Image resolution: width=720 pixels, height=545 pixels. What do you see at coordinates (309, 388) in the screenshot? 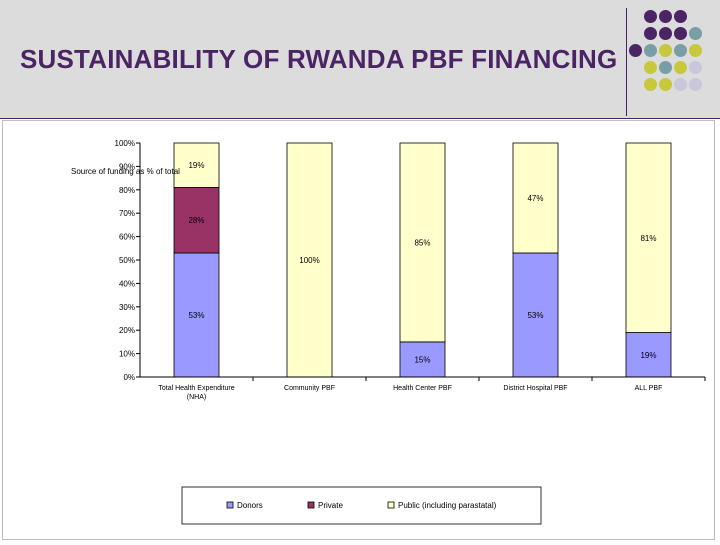
I see `x-tick-label: Community PBF` at bounding box center [309, 388].